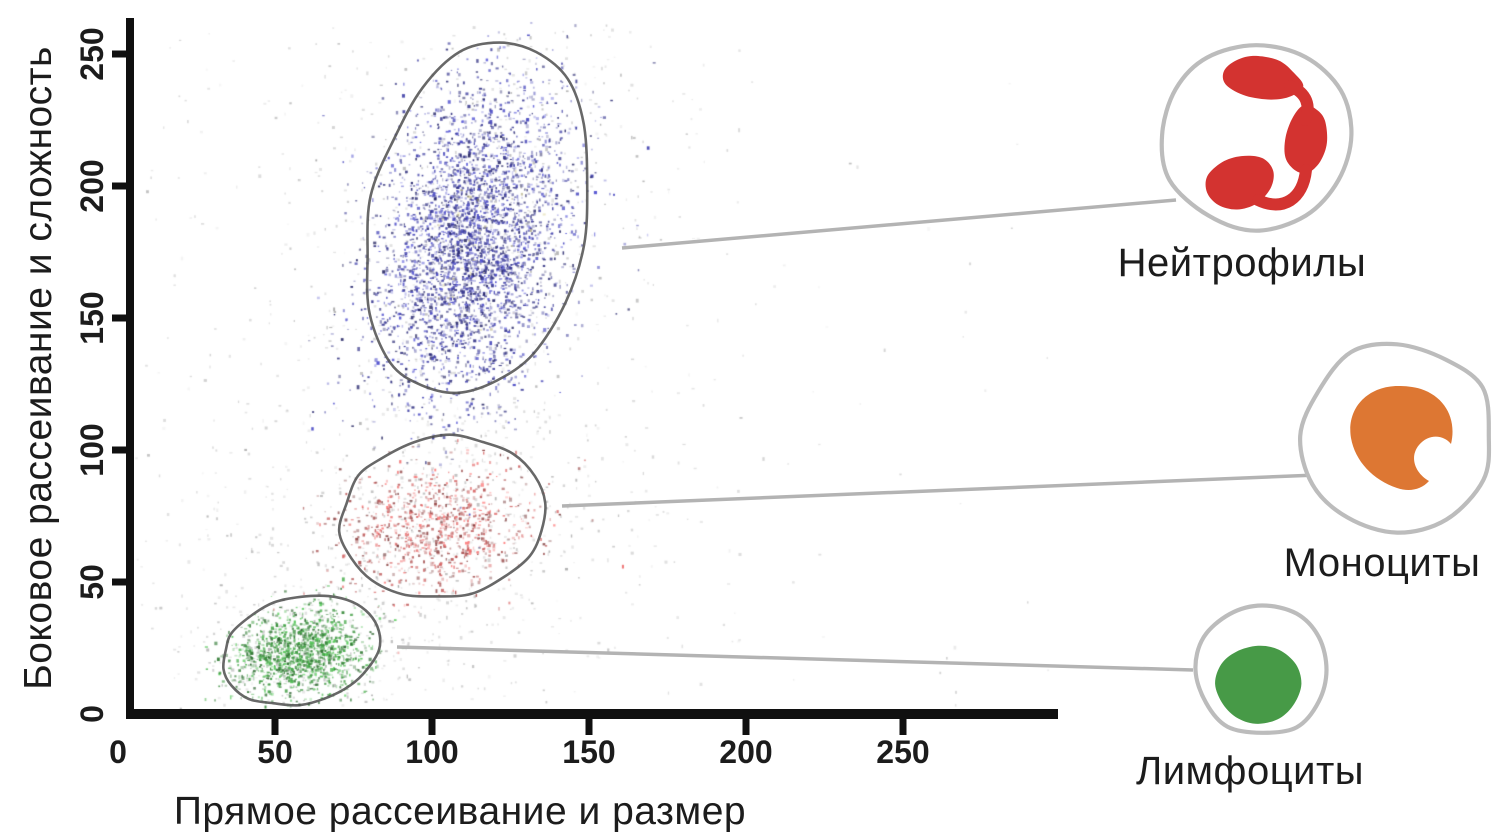 This screenshot has width=1500, height=840. Describe the element at coordinates (1258, 684) in the screenshot. I see `nucleus-round` at that location.